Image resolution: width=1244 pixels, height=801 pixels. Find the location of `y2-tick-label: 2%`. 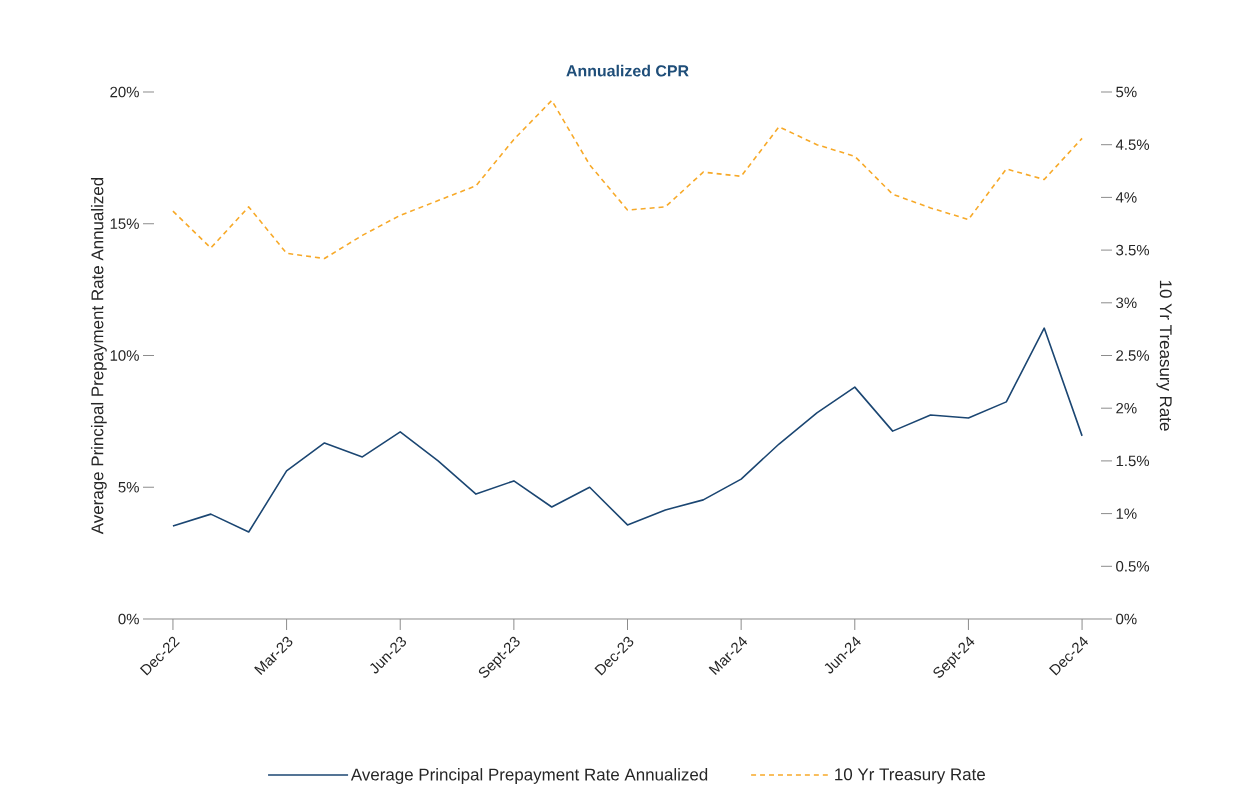

y2-tick-label: 2% is located at coordinates (1126, 408).